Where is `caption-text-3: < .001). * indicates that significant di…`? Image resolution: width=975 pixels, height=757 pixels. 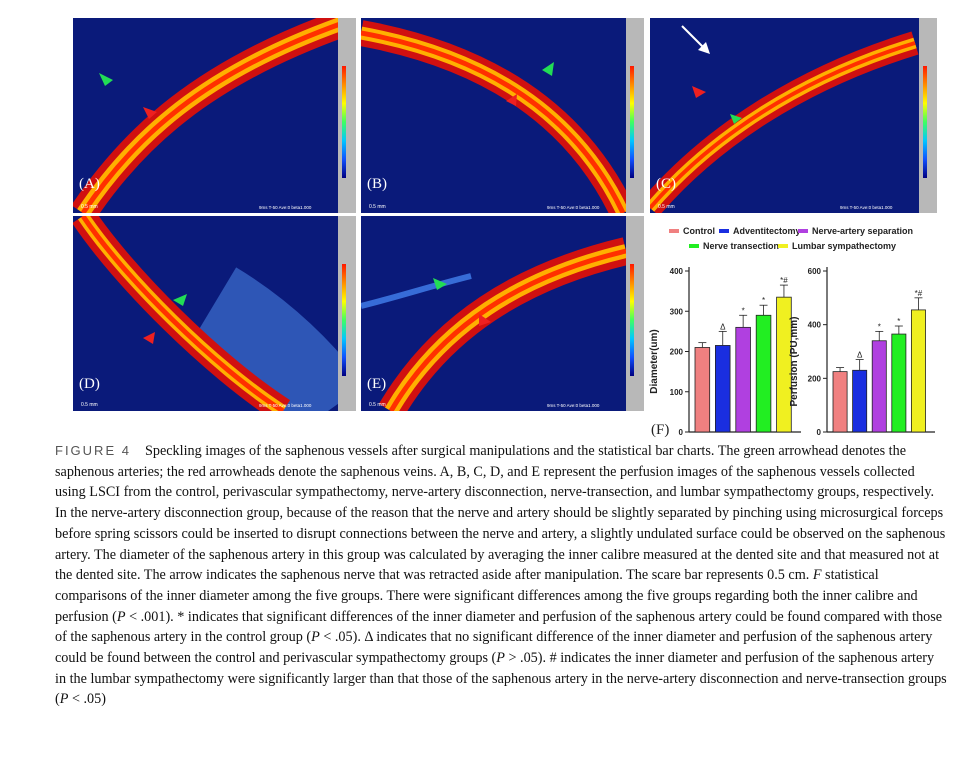 caption-text-3: < .001). * indicates that significant di… is located at coordinates (499, 627).